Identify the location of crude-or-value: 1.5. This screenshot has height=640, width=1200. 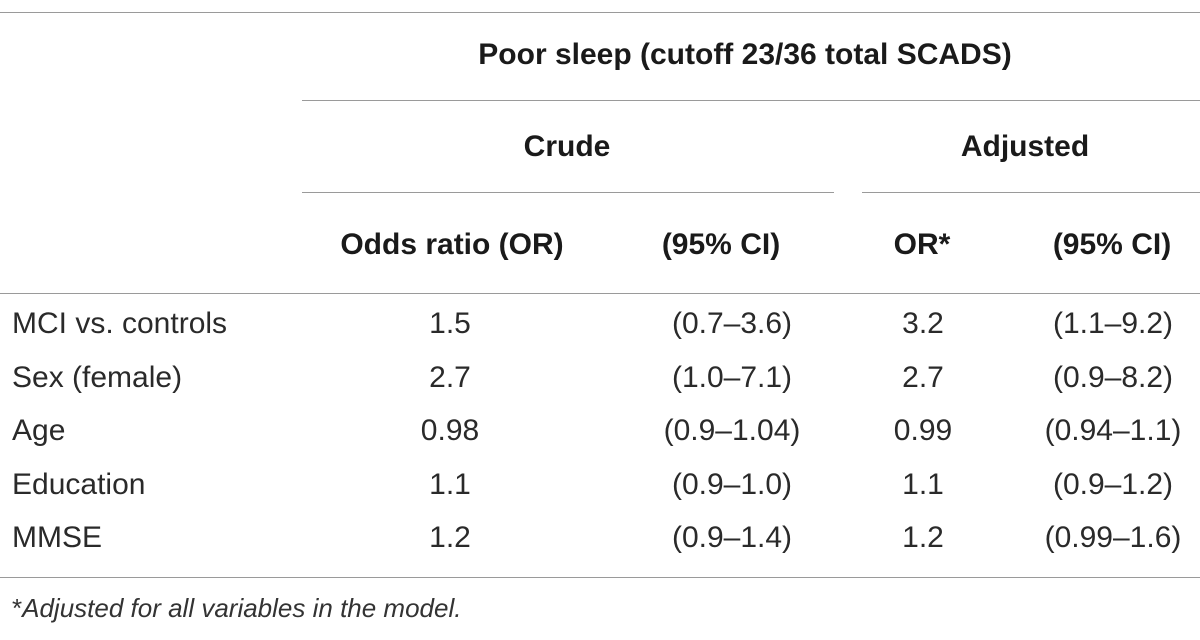
(450, 323).